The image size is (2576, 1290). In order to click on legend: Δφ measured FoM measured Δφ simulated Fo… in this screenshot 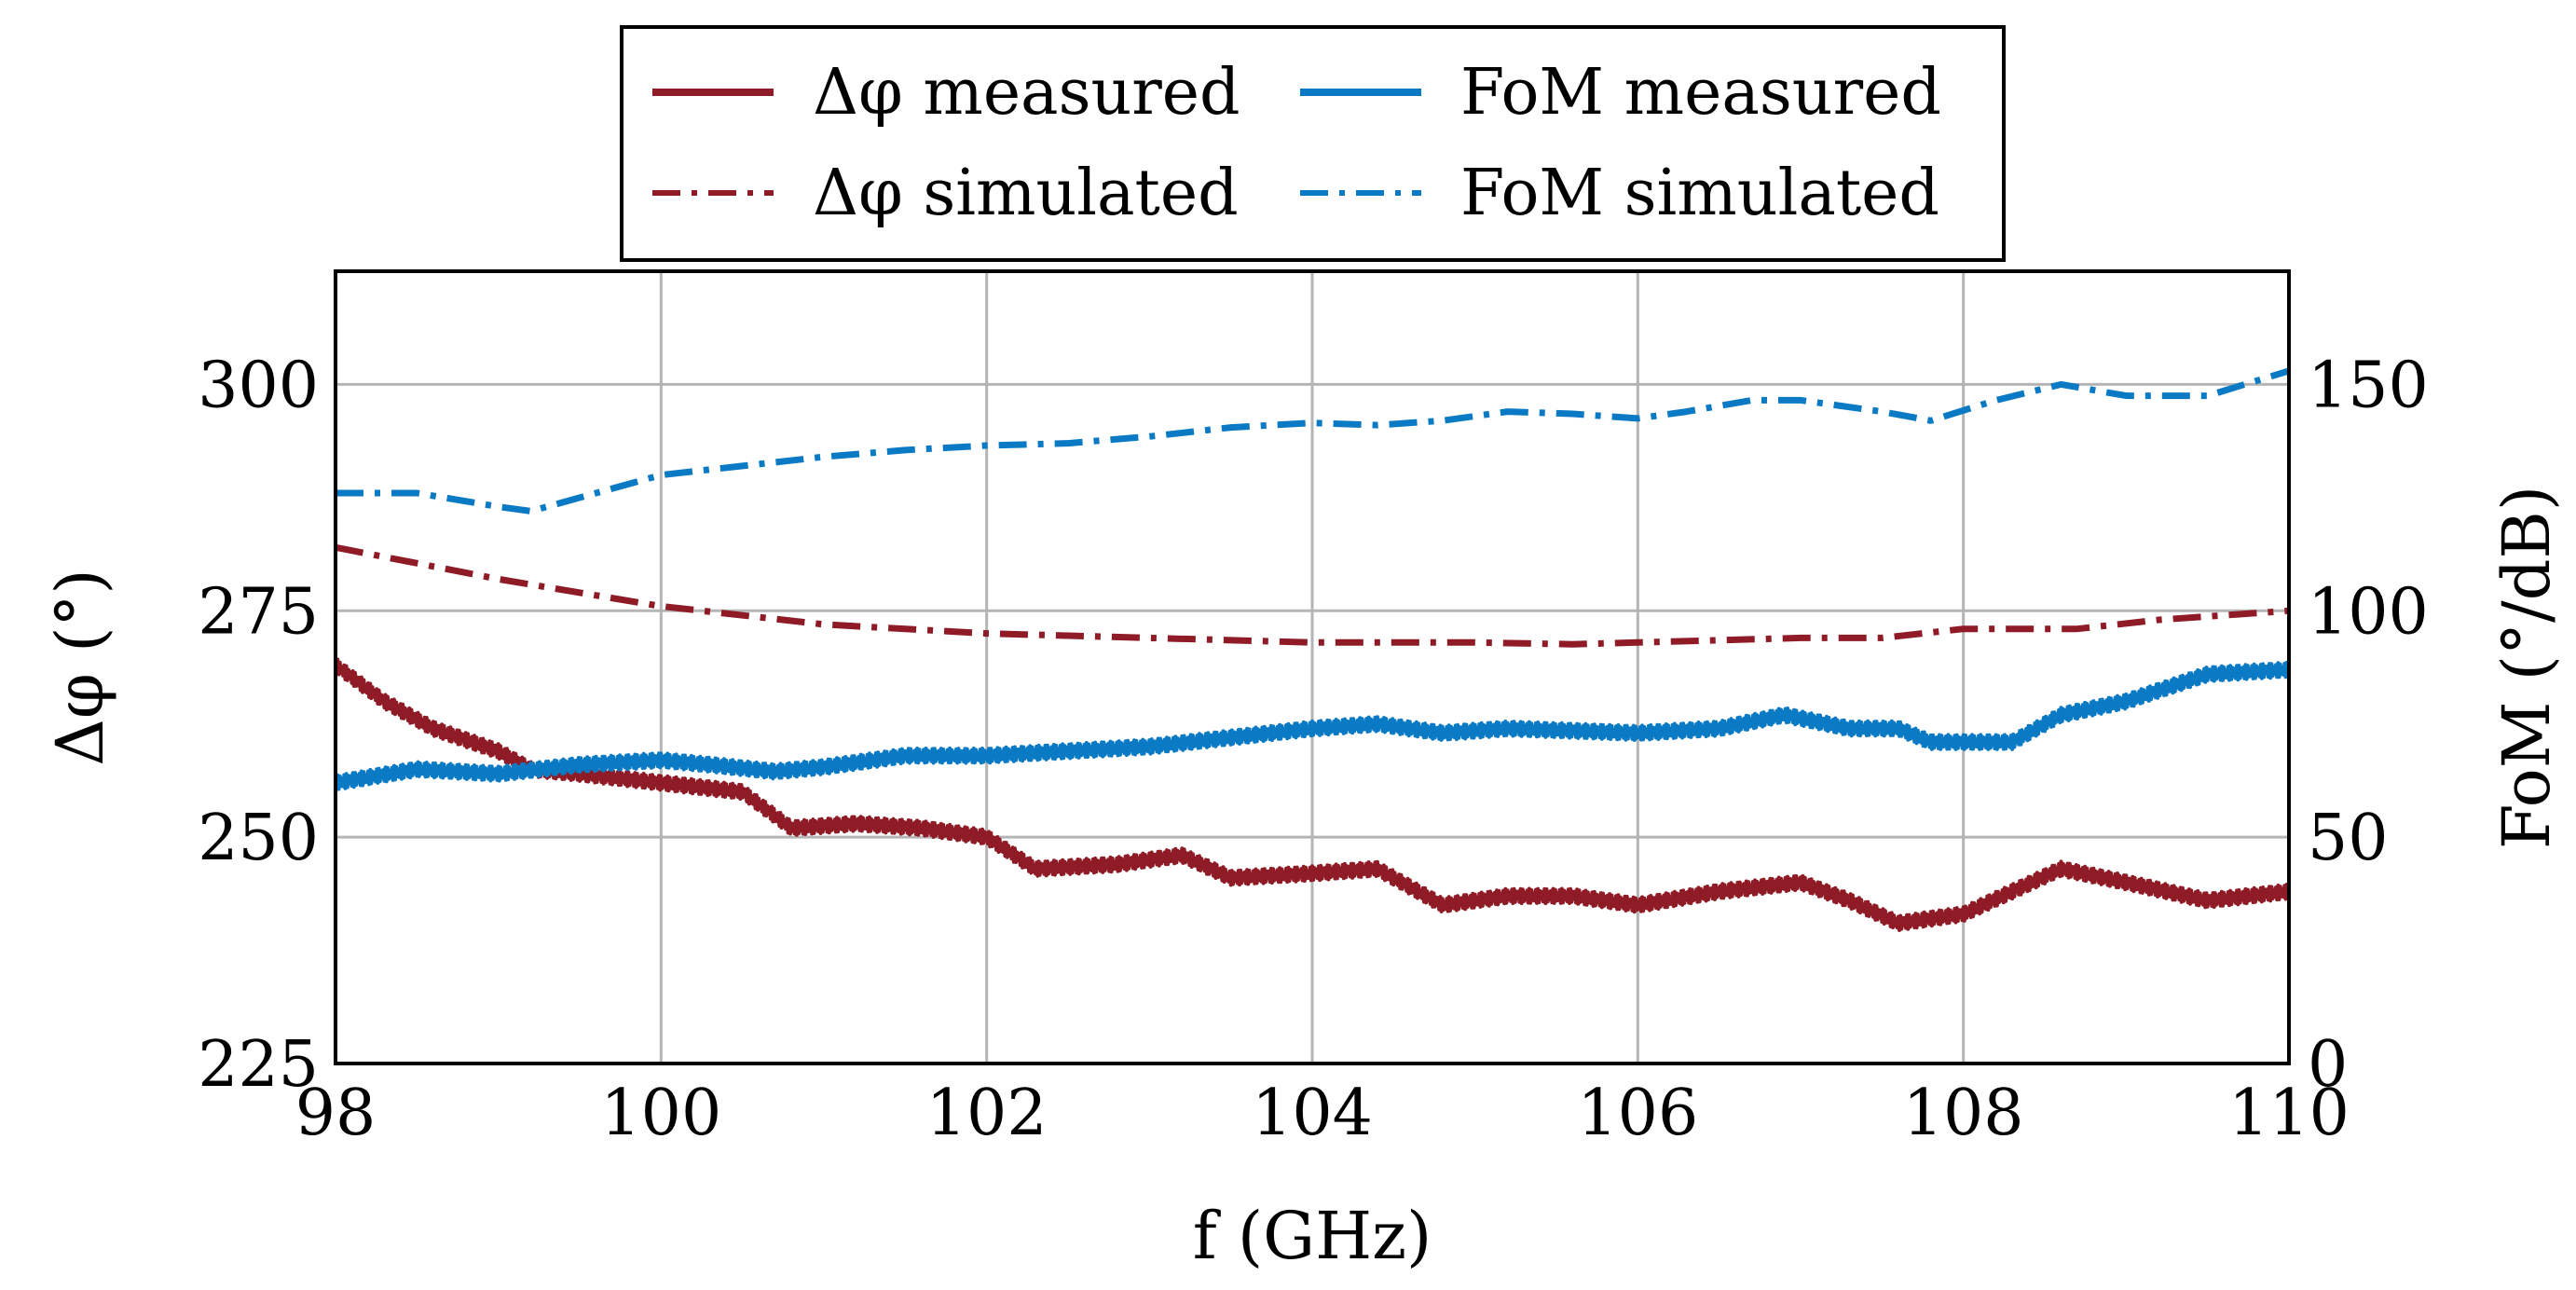, I will do `click(1313, 143)`.